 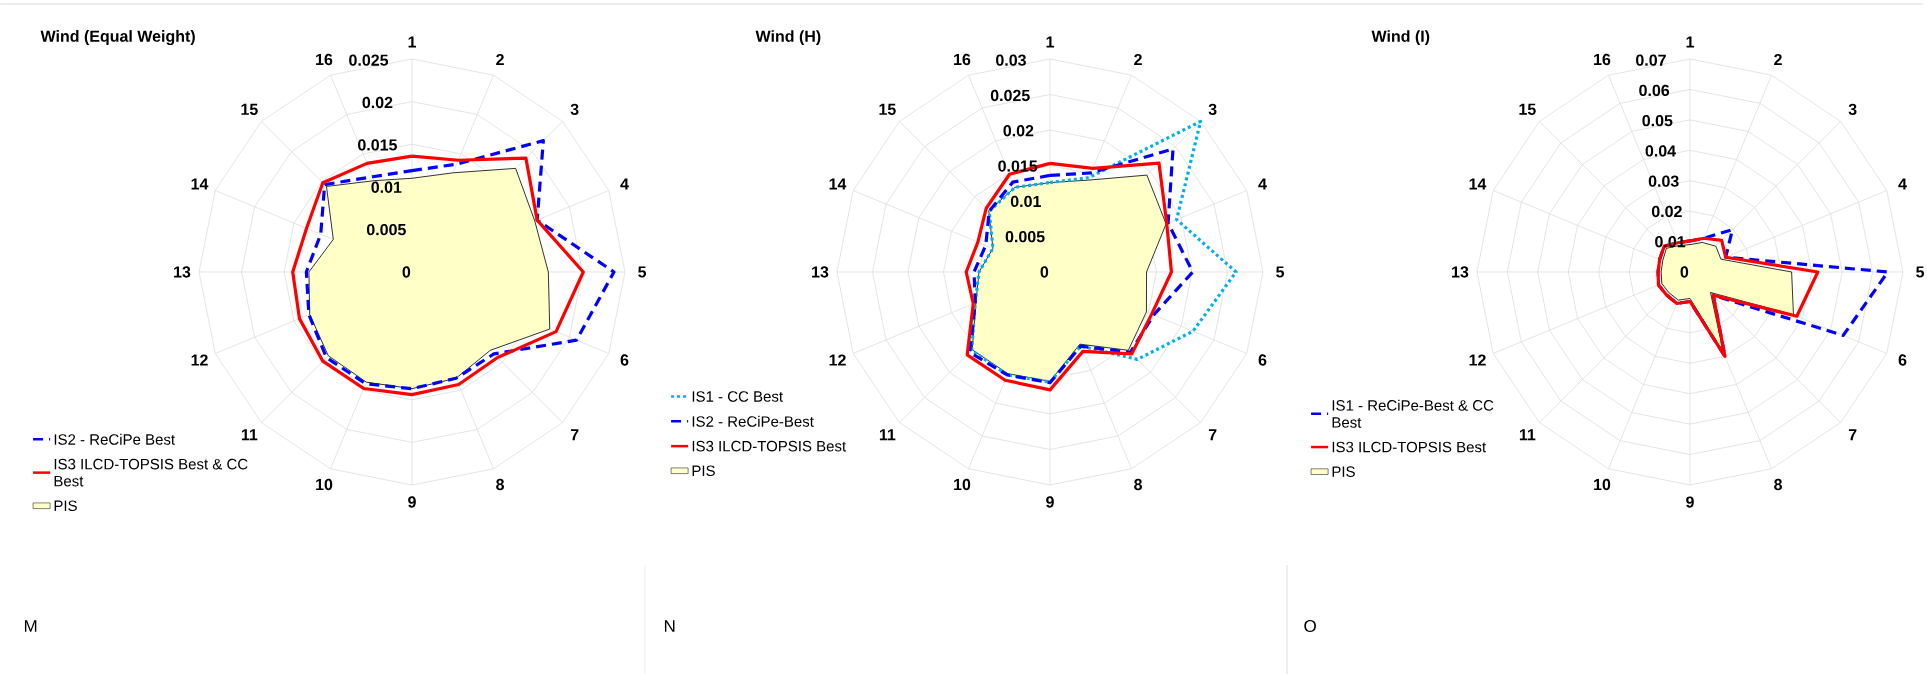 I want to click on legend-label: IS3 ILCD-TOPSIS Best & CC Best, so click(x=151, y=472).